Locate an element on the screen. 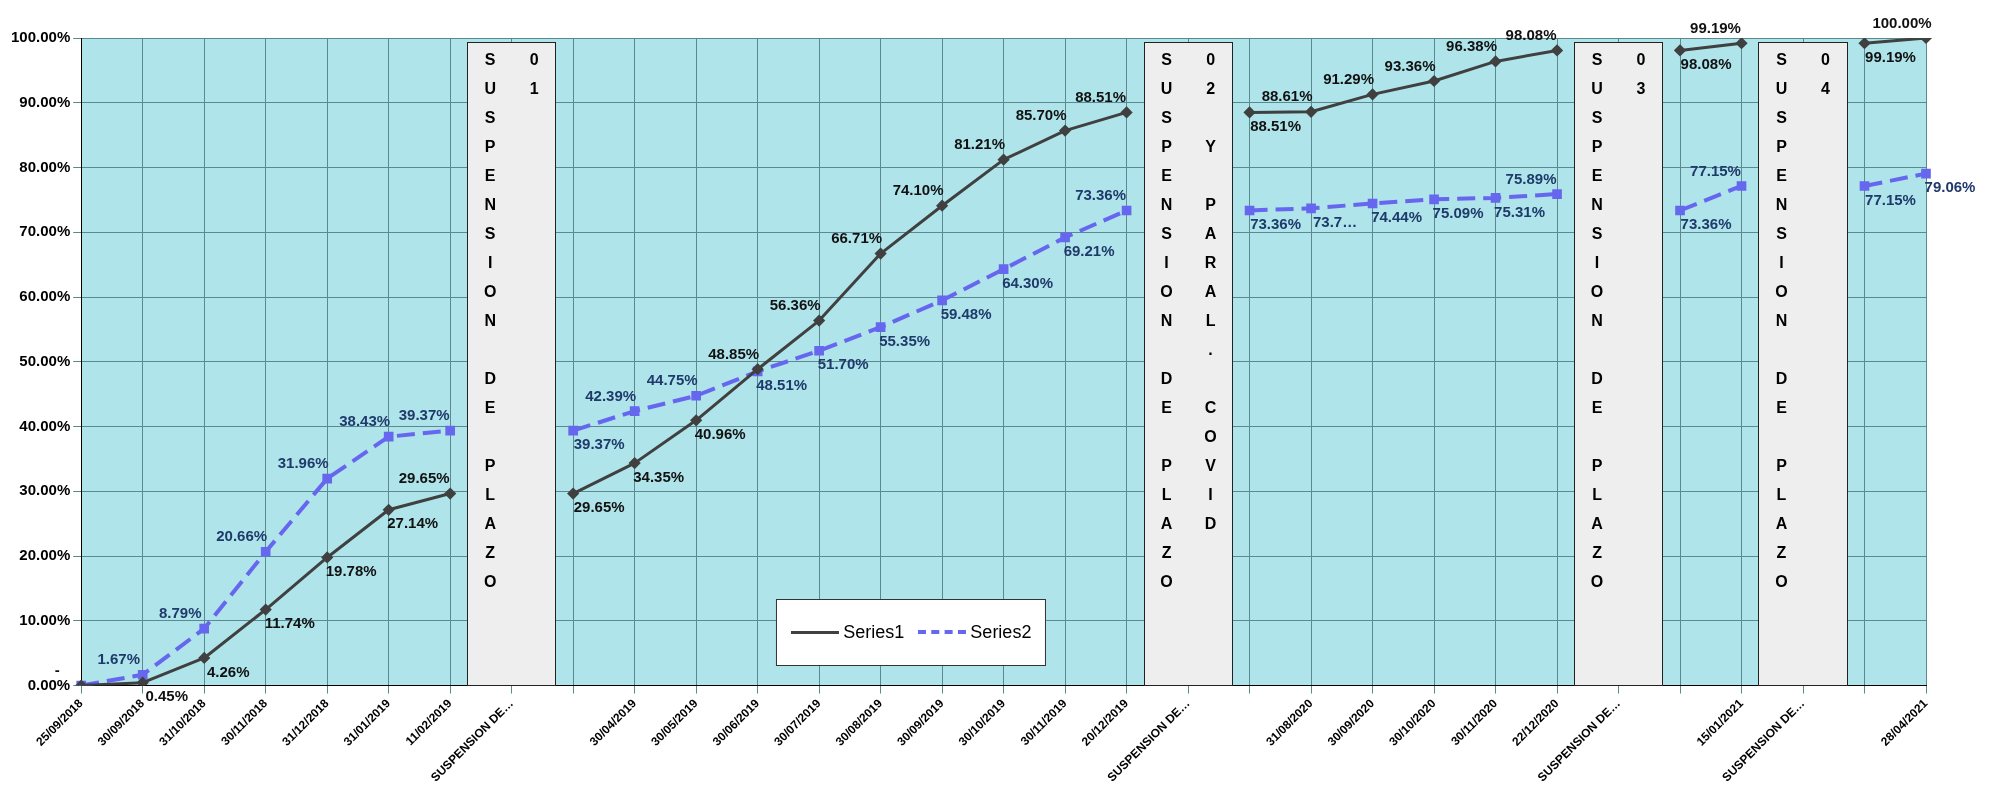 This screenshot has height=796, width=1996. data-label: 1.67% is located at coordinates (118, 659).